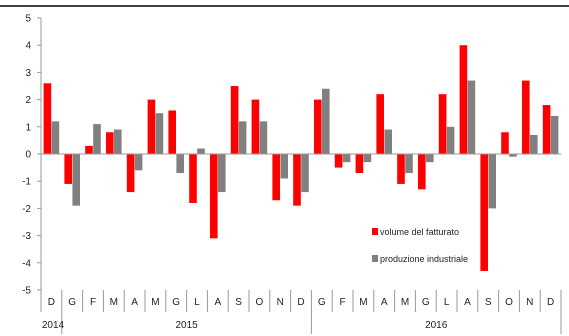  Describe the element at coordinates (28, 73) in the screenshot. I see `y-tick-label: 3` at that location.